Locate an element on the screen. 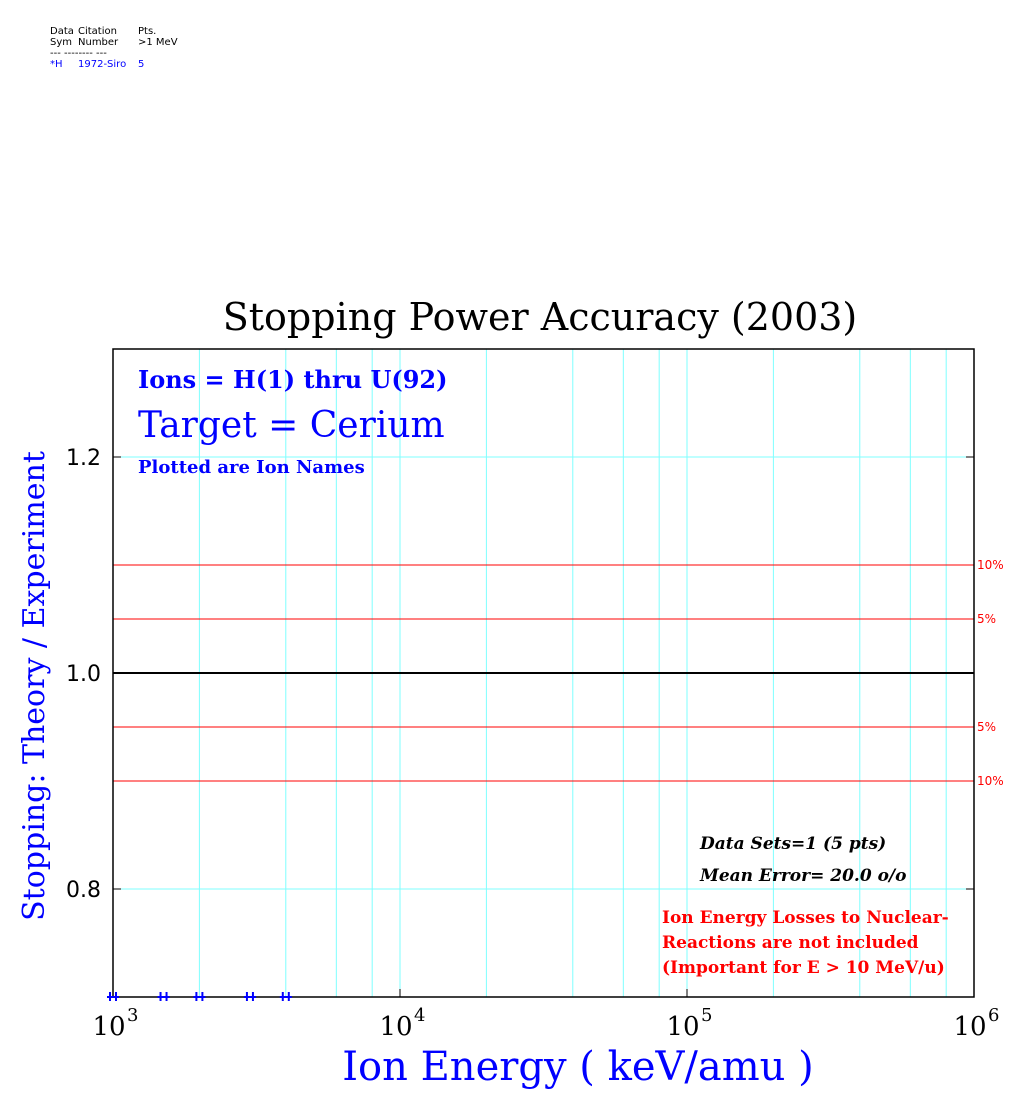 The image size is (1023, 1099). legend-header-row-1: Data Citation Pts. is located at coordinates (114, 31).